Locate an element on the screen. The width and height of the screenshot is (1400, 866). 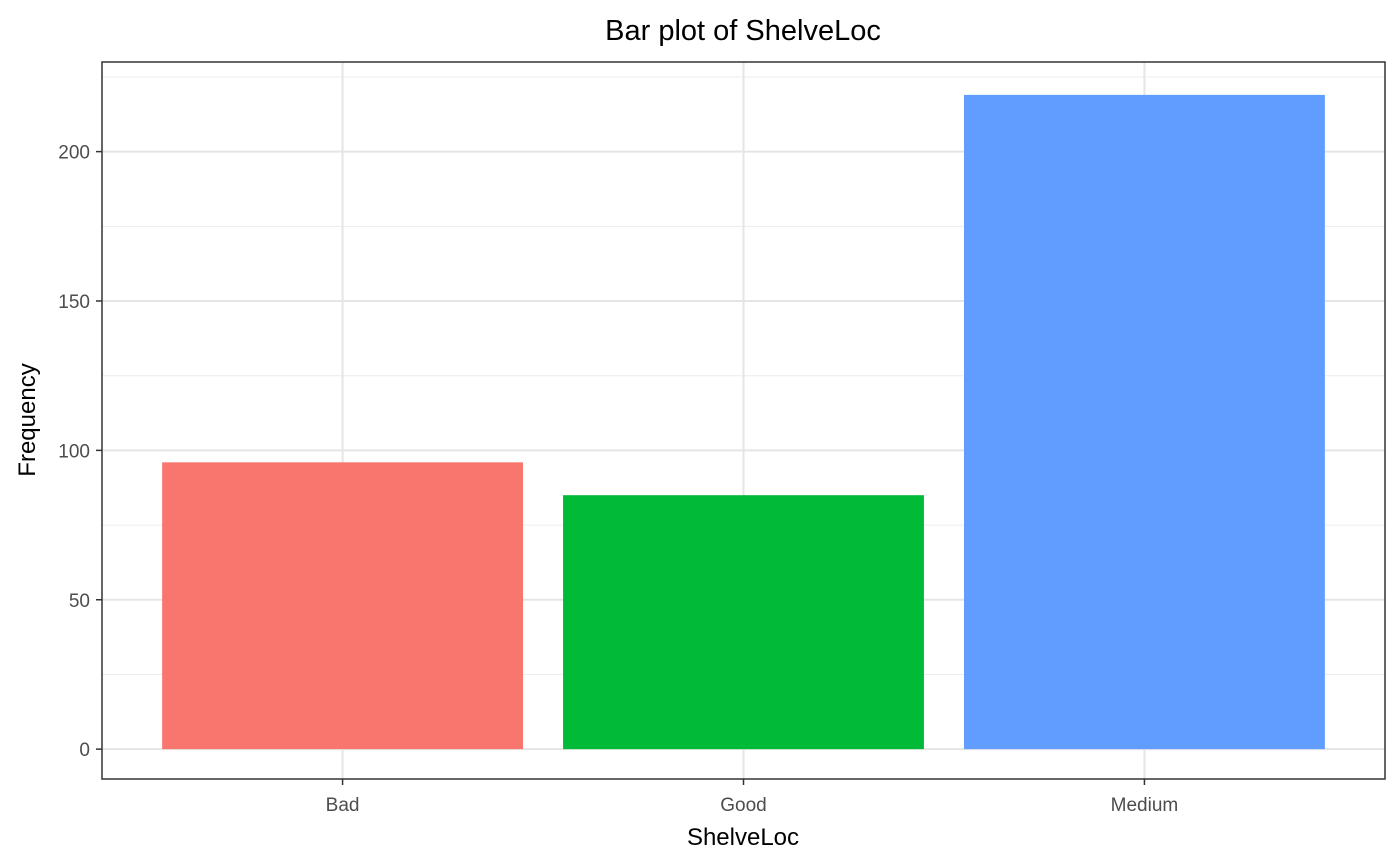
y-tick-label: 0 is located at coordinates (84, 750).